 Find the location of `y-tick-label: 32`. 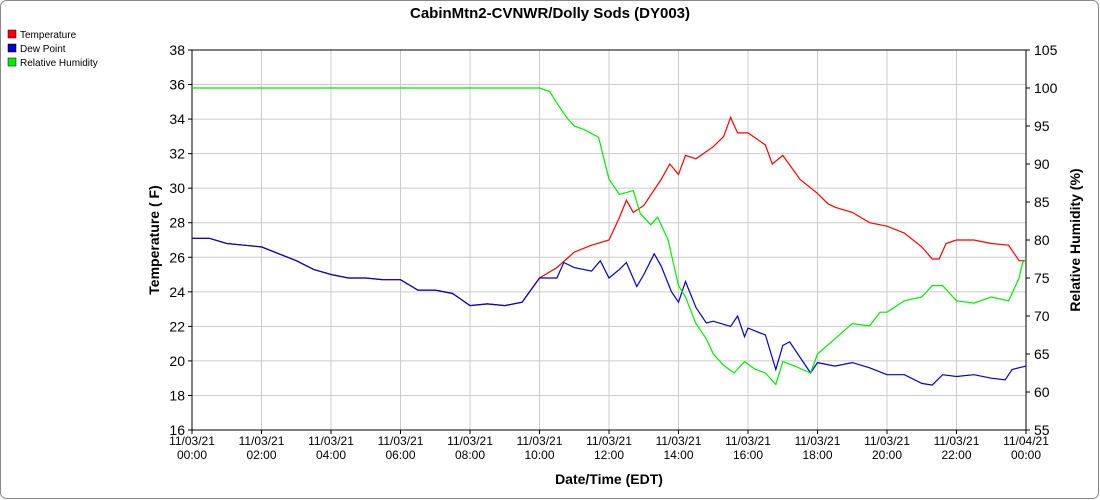

y-tick-label: 32 is located at coordinates (177, 154).